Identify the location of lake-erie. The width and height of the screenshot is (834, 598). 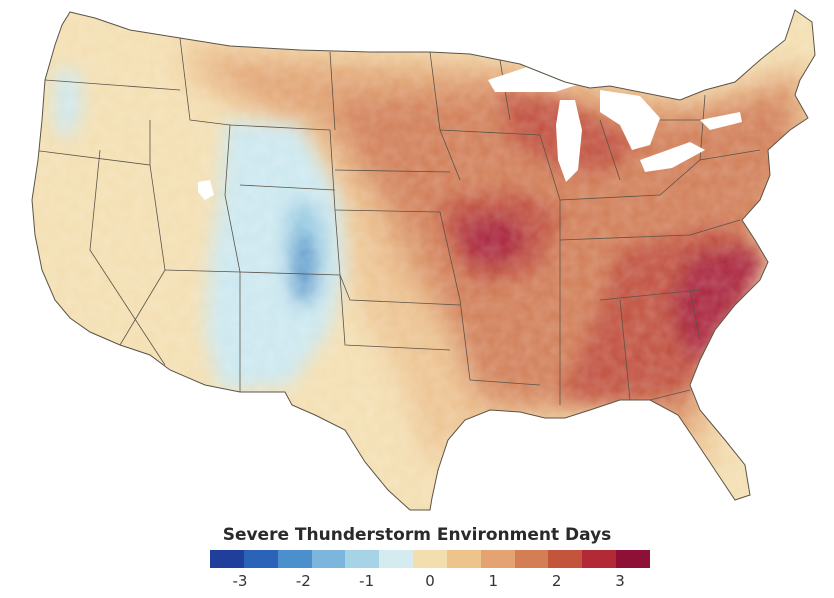
(672, 157).